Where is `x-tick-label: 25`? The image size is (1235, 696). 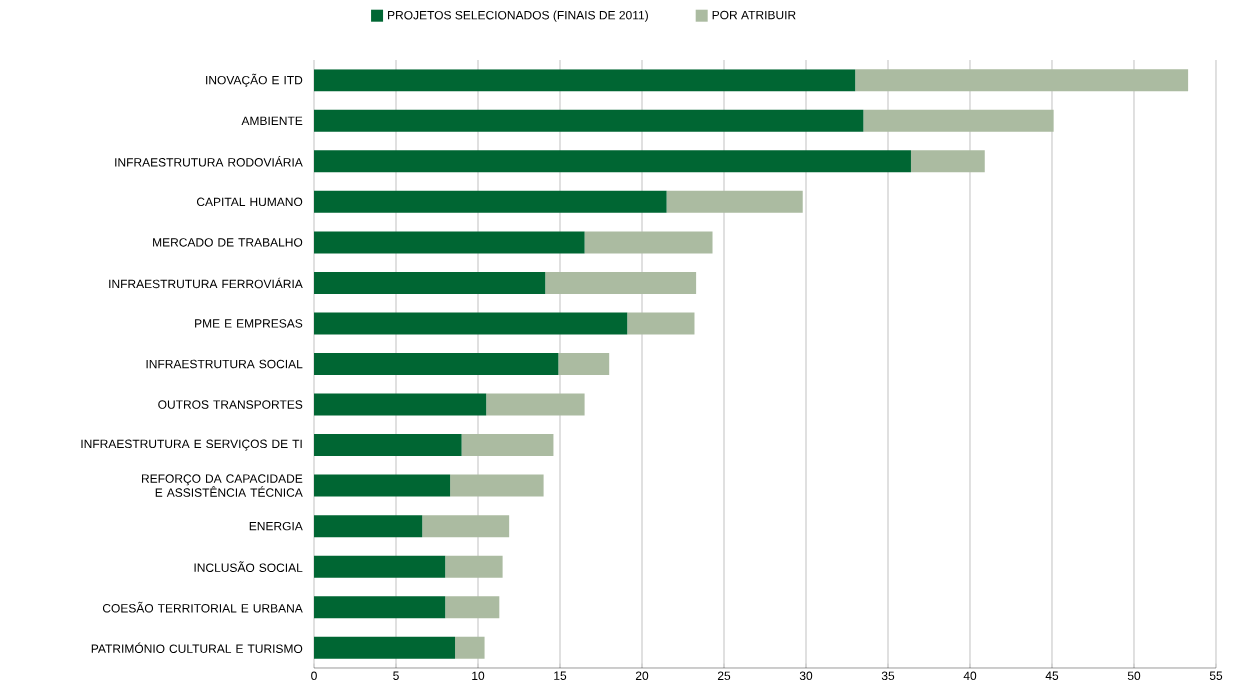 x-tick-label: 25 is located at coordinates (724, 676).